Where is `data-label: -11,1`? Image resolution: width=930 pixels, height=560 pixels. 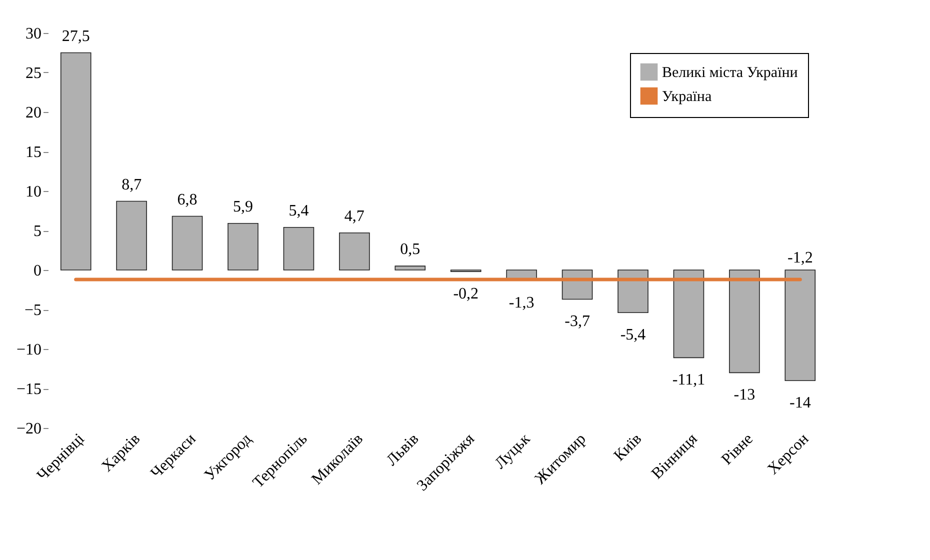
data-label: -11,1 is located at coordinates (689, 380).